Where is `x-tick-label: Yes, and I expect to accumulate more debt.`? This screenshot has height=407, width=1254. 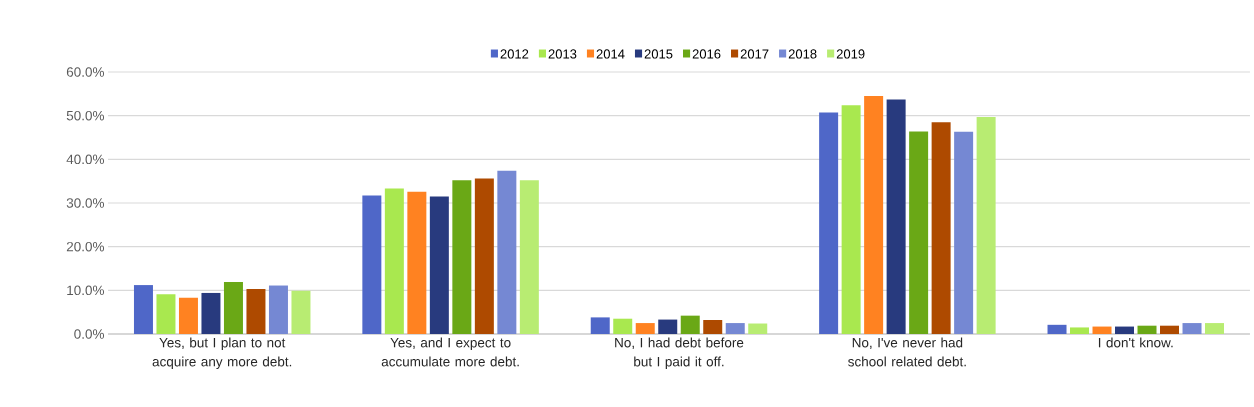 x-tick-label: Yes, and I expect to accumulate more debt. is located at coordinates (450, 352).